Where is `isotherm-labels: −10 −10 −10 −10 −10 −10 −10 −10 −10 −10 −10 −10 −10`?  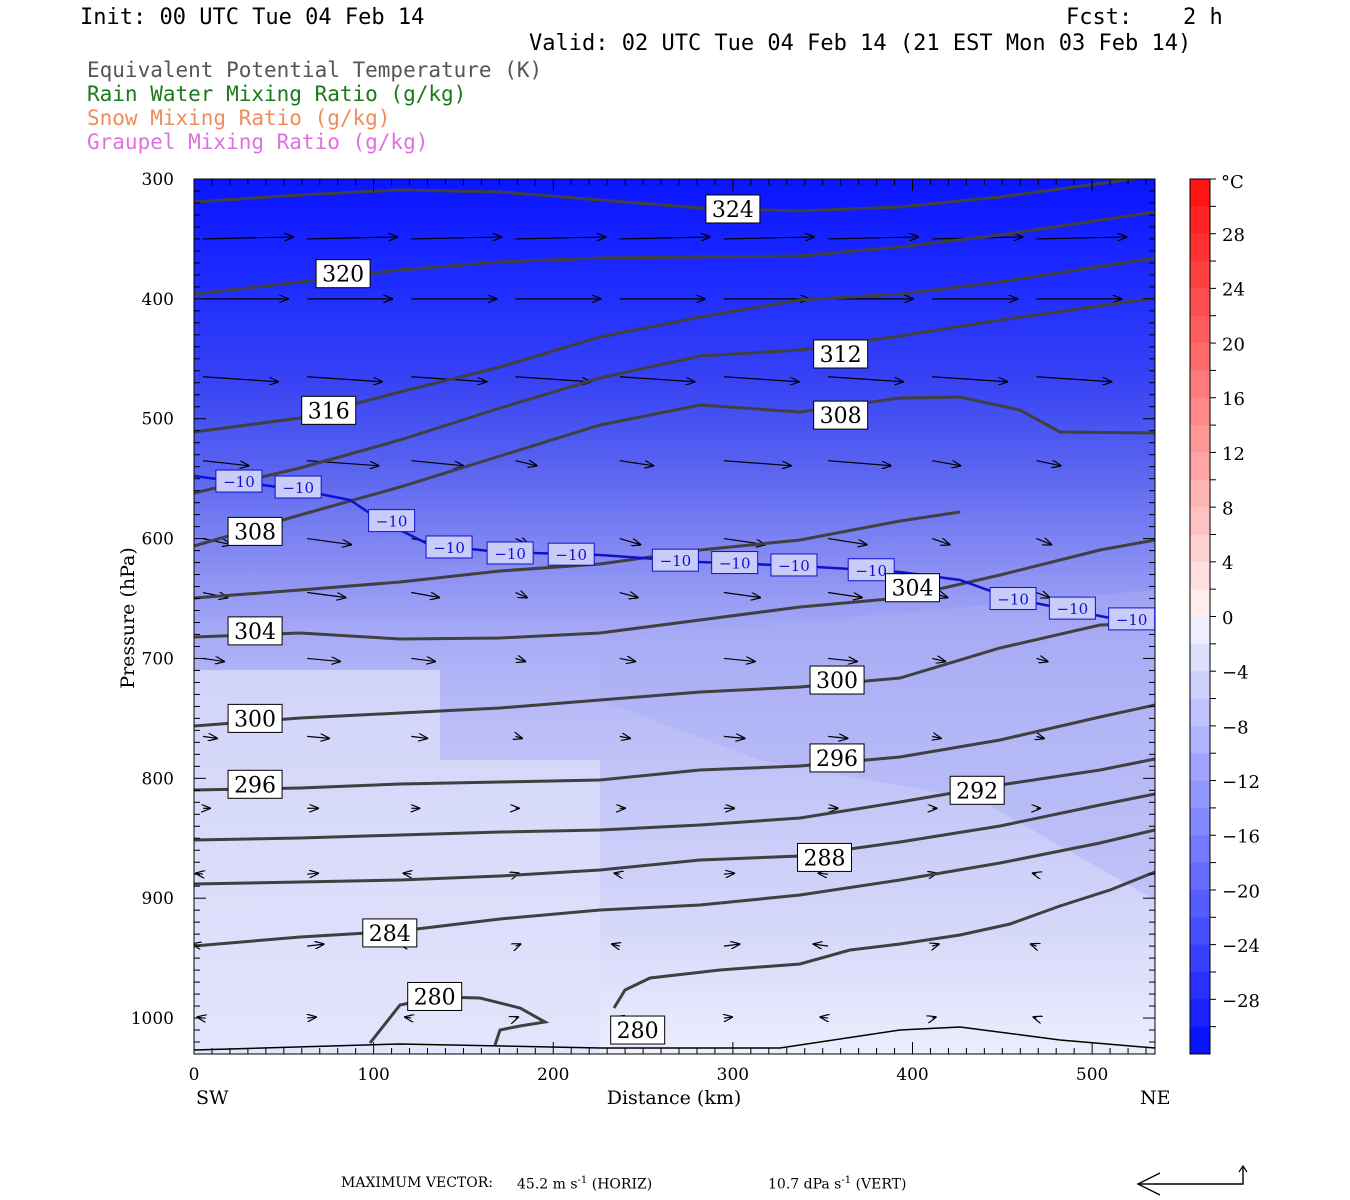 isotherm-labels: −10 −10 −10 −10 −10 −10 −10 −10 −10 −10 −10 −10 −10 is located at coordinates (685, 550).